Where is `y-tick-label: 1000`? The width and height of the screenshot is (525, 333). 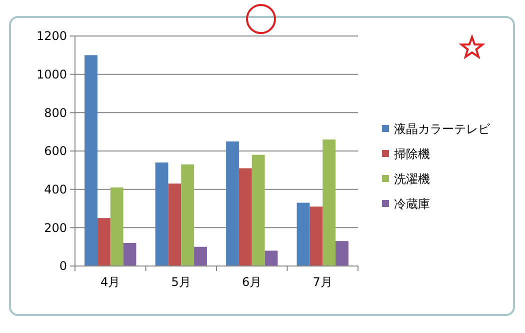
y-tick-label: 1000 is located at coordinates (51, 75).